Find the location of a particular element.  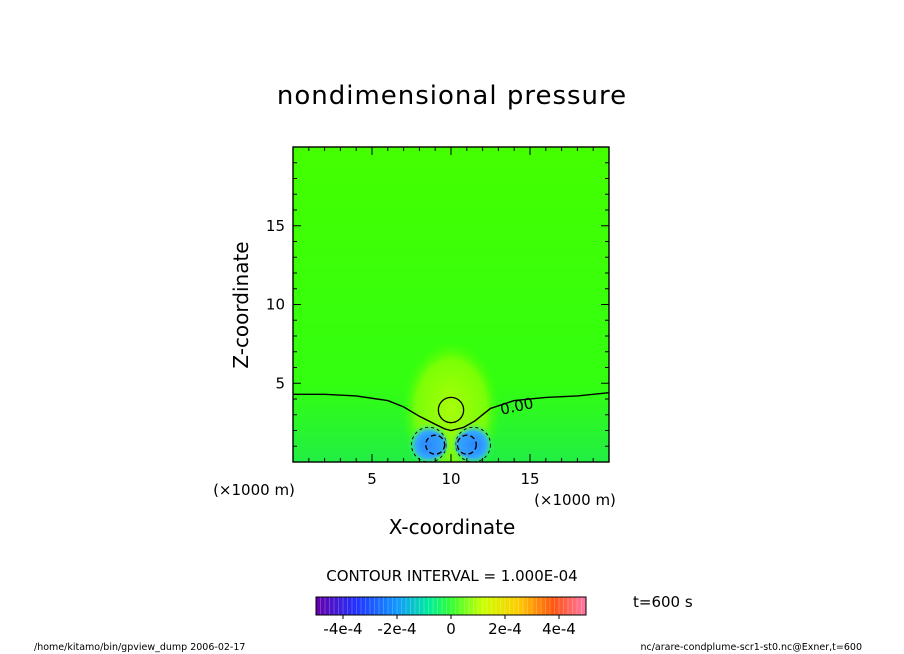

chart-title: nondimensional pressure is located at coordinates (452, 96).